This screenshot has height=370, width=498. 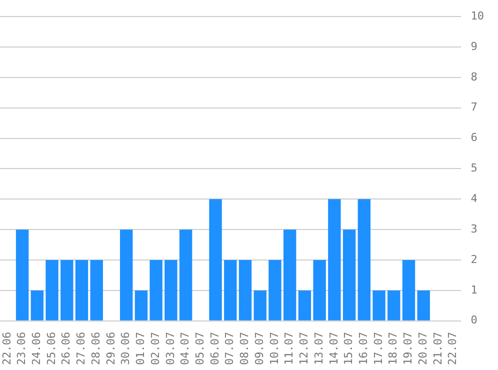 I want to click on x-tick-label: 24.06, so click(x=37, y=349).